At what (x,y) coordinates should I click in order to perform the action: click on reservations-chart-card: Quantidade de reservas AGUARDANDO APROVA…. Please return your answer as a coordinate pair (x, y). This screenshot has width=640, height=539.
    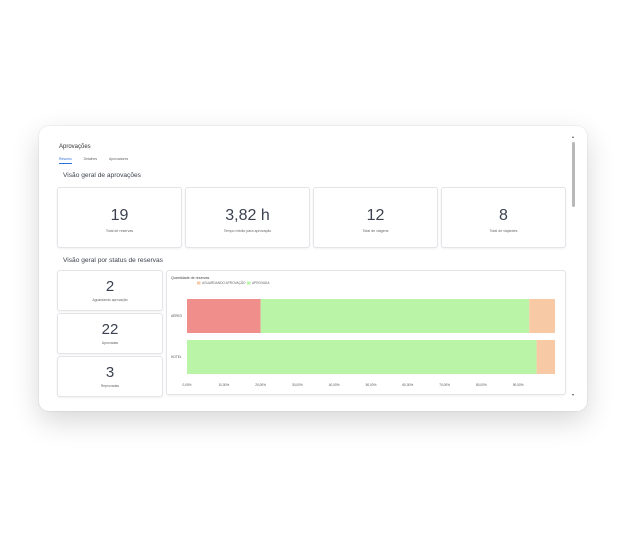
    Looking at the image, I should click on (366, 332).